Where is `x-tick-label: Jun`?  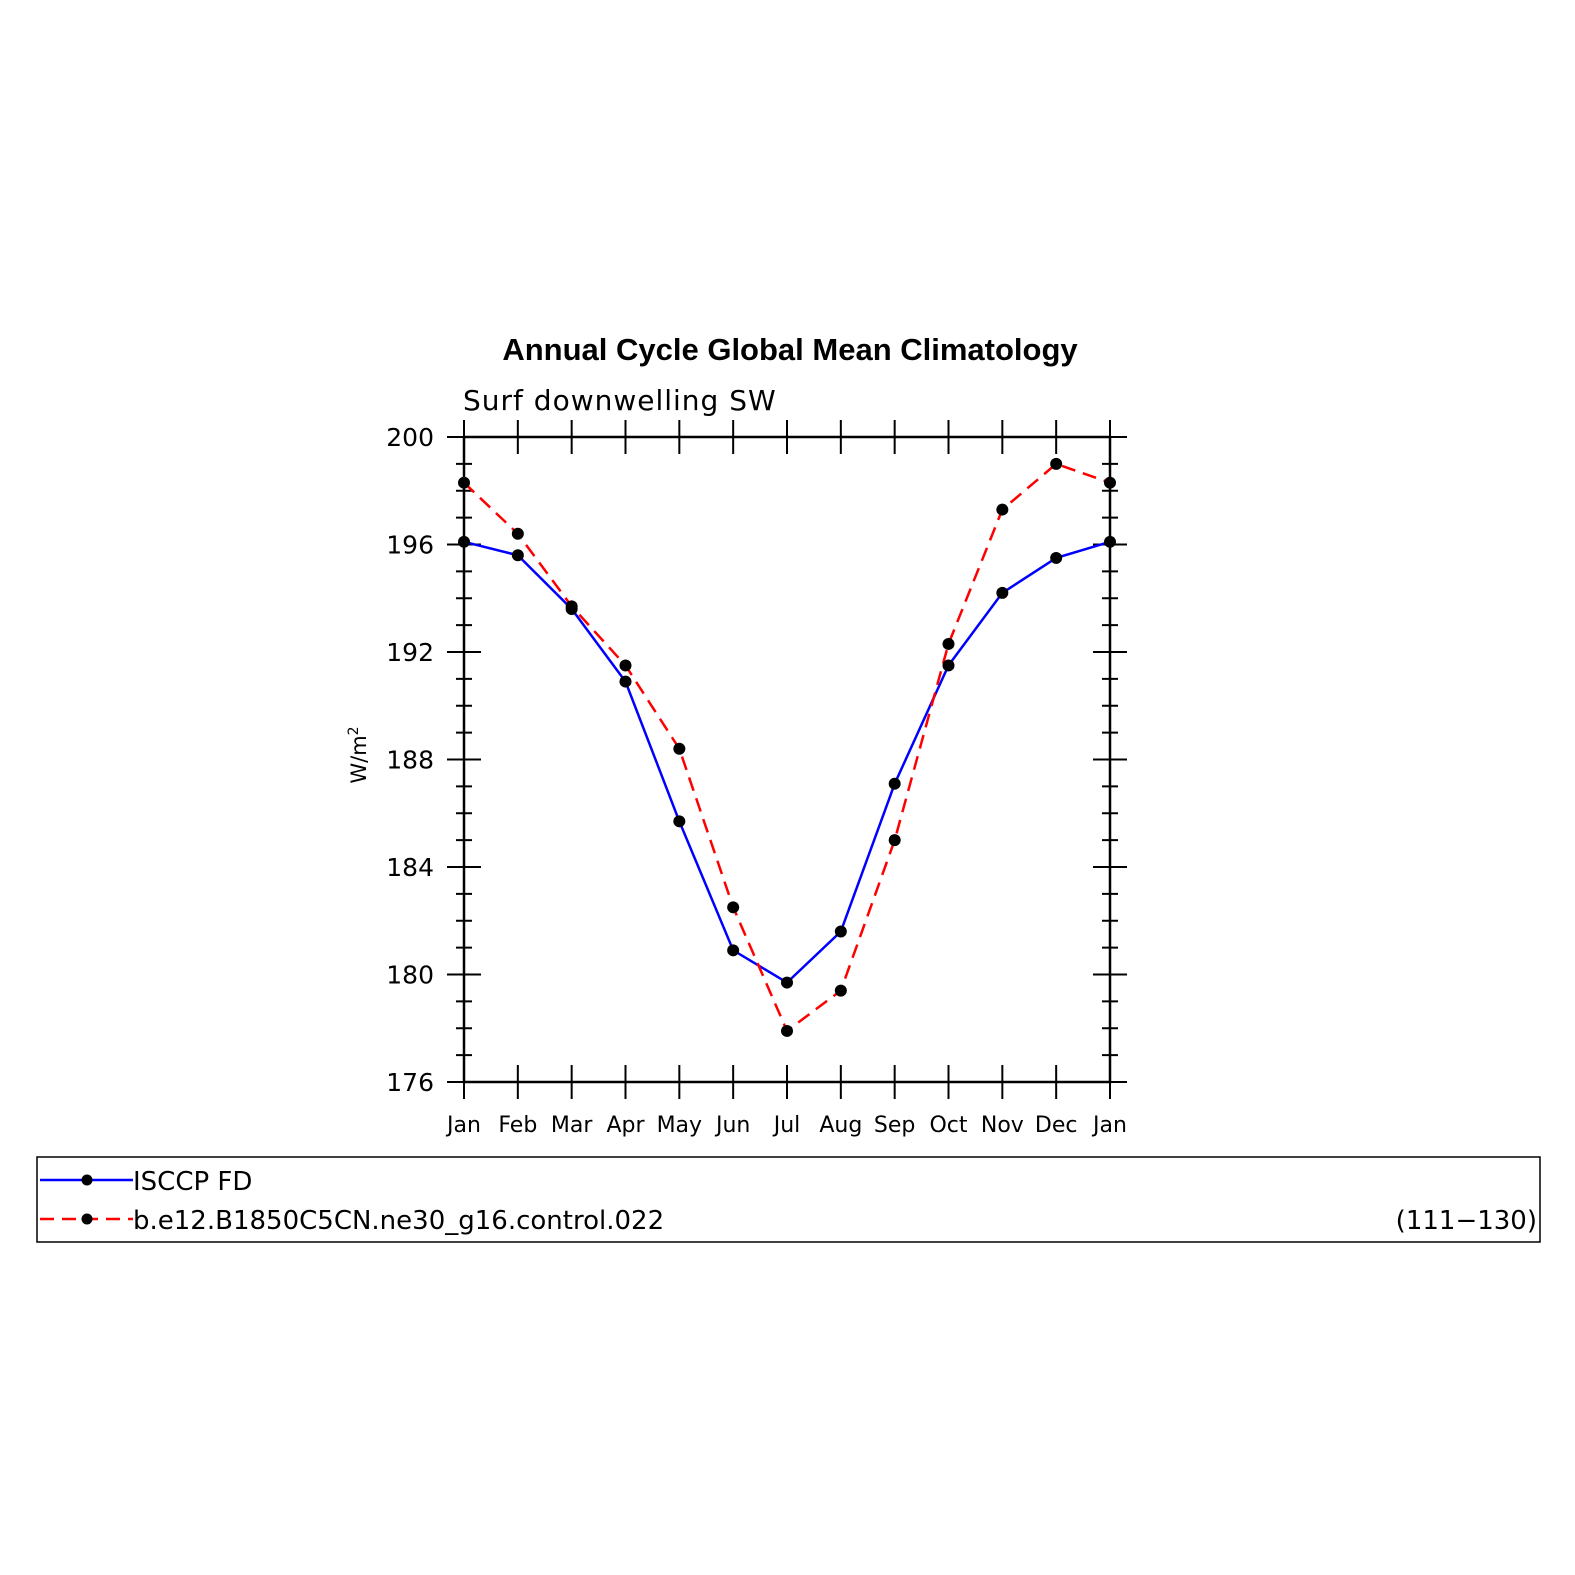
x-tick-label: Jun is located at coordinates (732, 1125).